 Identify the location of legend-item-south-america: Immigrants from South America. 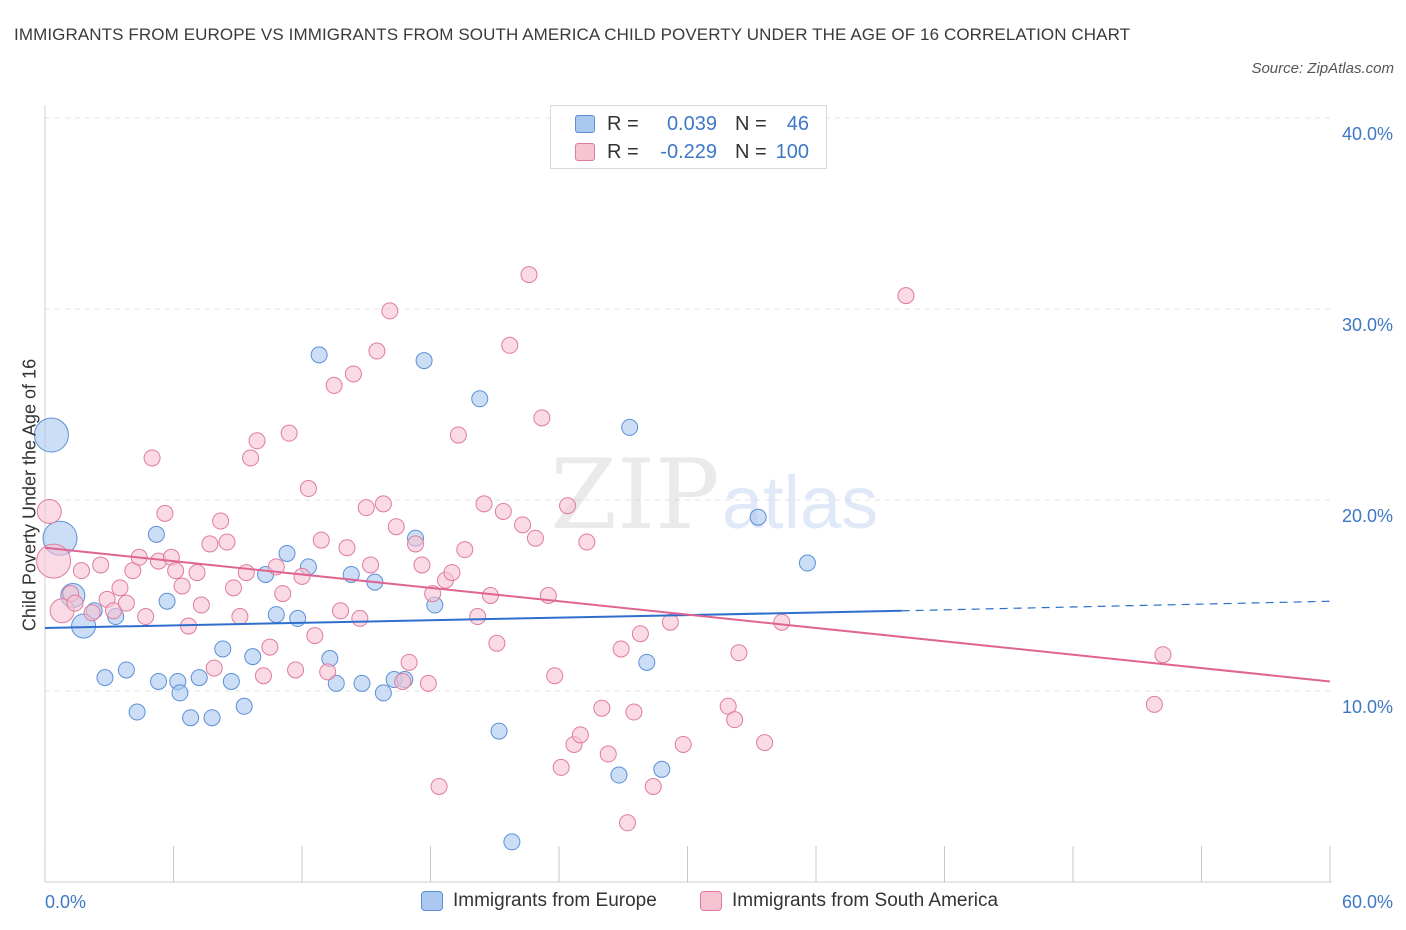
(849, 901).